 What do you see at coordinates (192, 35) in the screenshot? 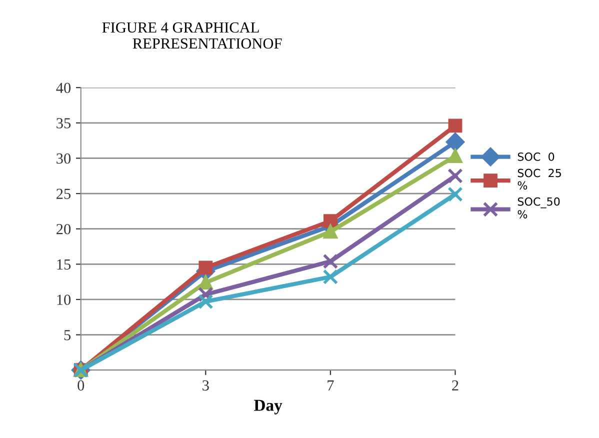
I see `chart-title: FIGURE 4 GRAPHICAL REPRESENTATIONOF` at bounding box center [192, 35].